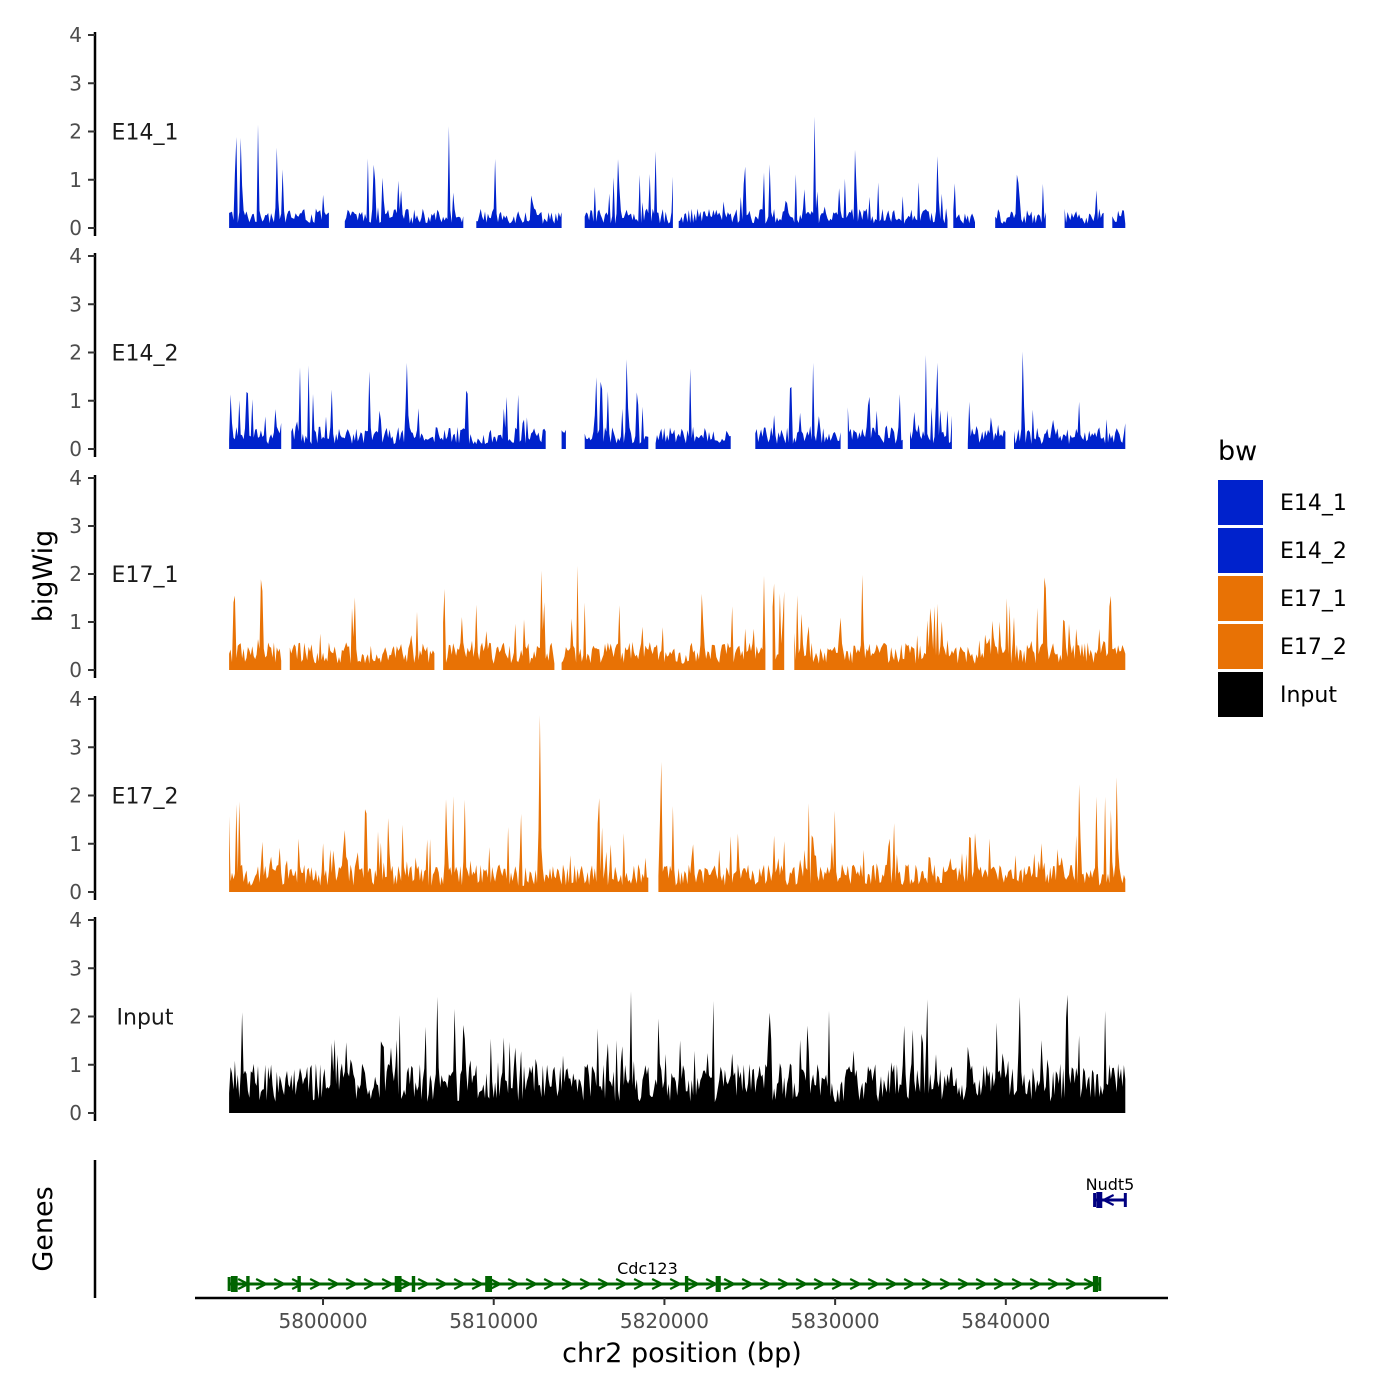 This screenshot has width=1400, height=1400. Describe the element at coordinates (1308, 695) in the screenshot. I see `legend-label: Input` at that location.